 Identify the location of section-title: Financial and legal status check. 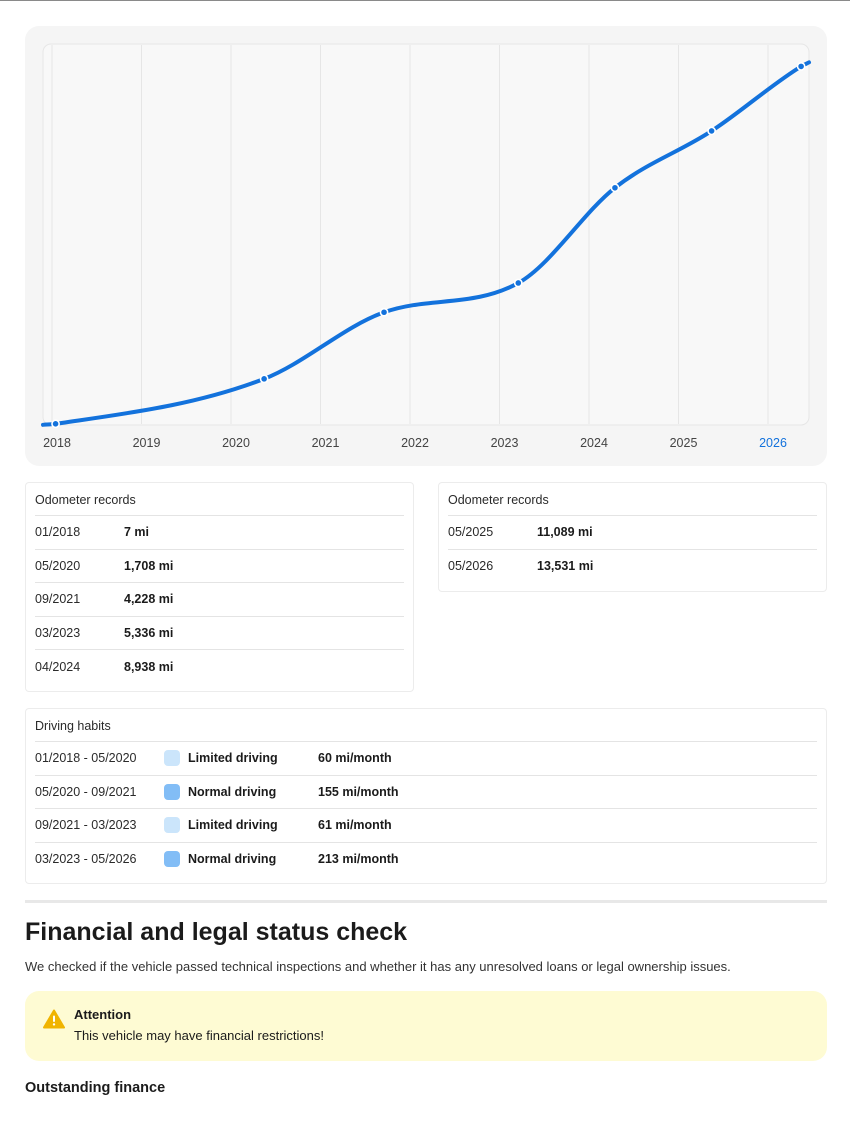
(216, 932).